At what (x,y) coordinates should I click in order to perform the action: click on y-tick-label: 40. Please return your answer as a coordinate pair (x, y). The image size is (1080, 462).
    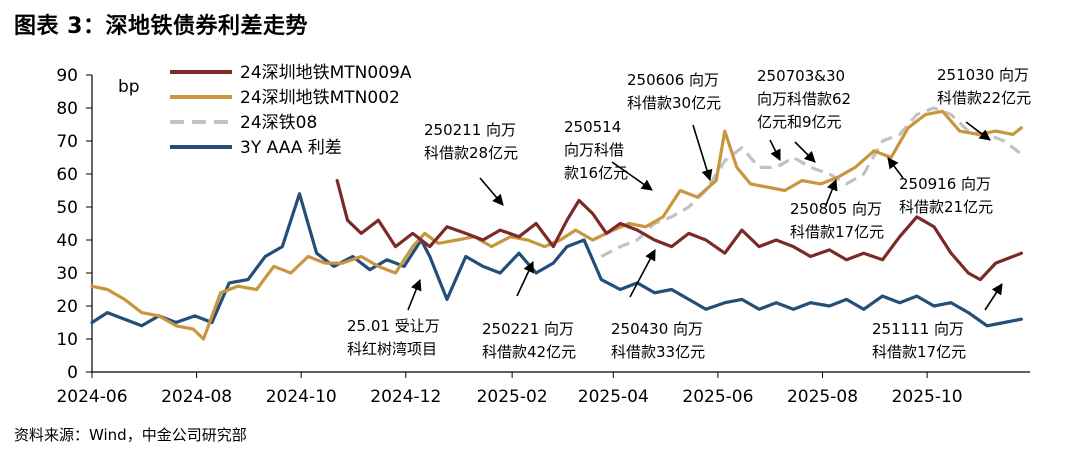
    Looking at the image, I should click on (67, 241).